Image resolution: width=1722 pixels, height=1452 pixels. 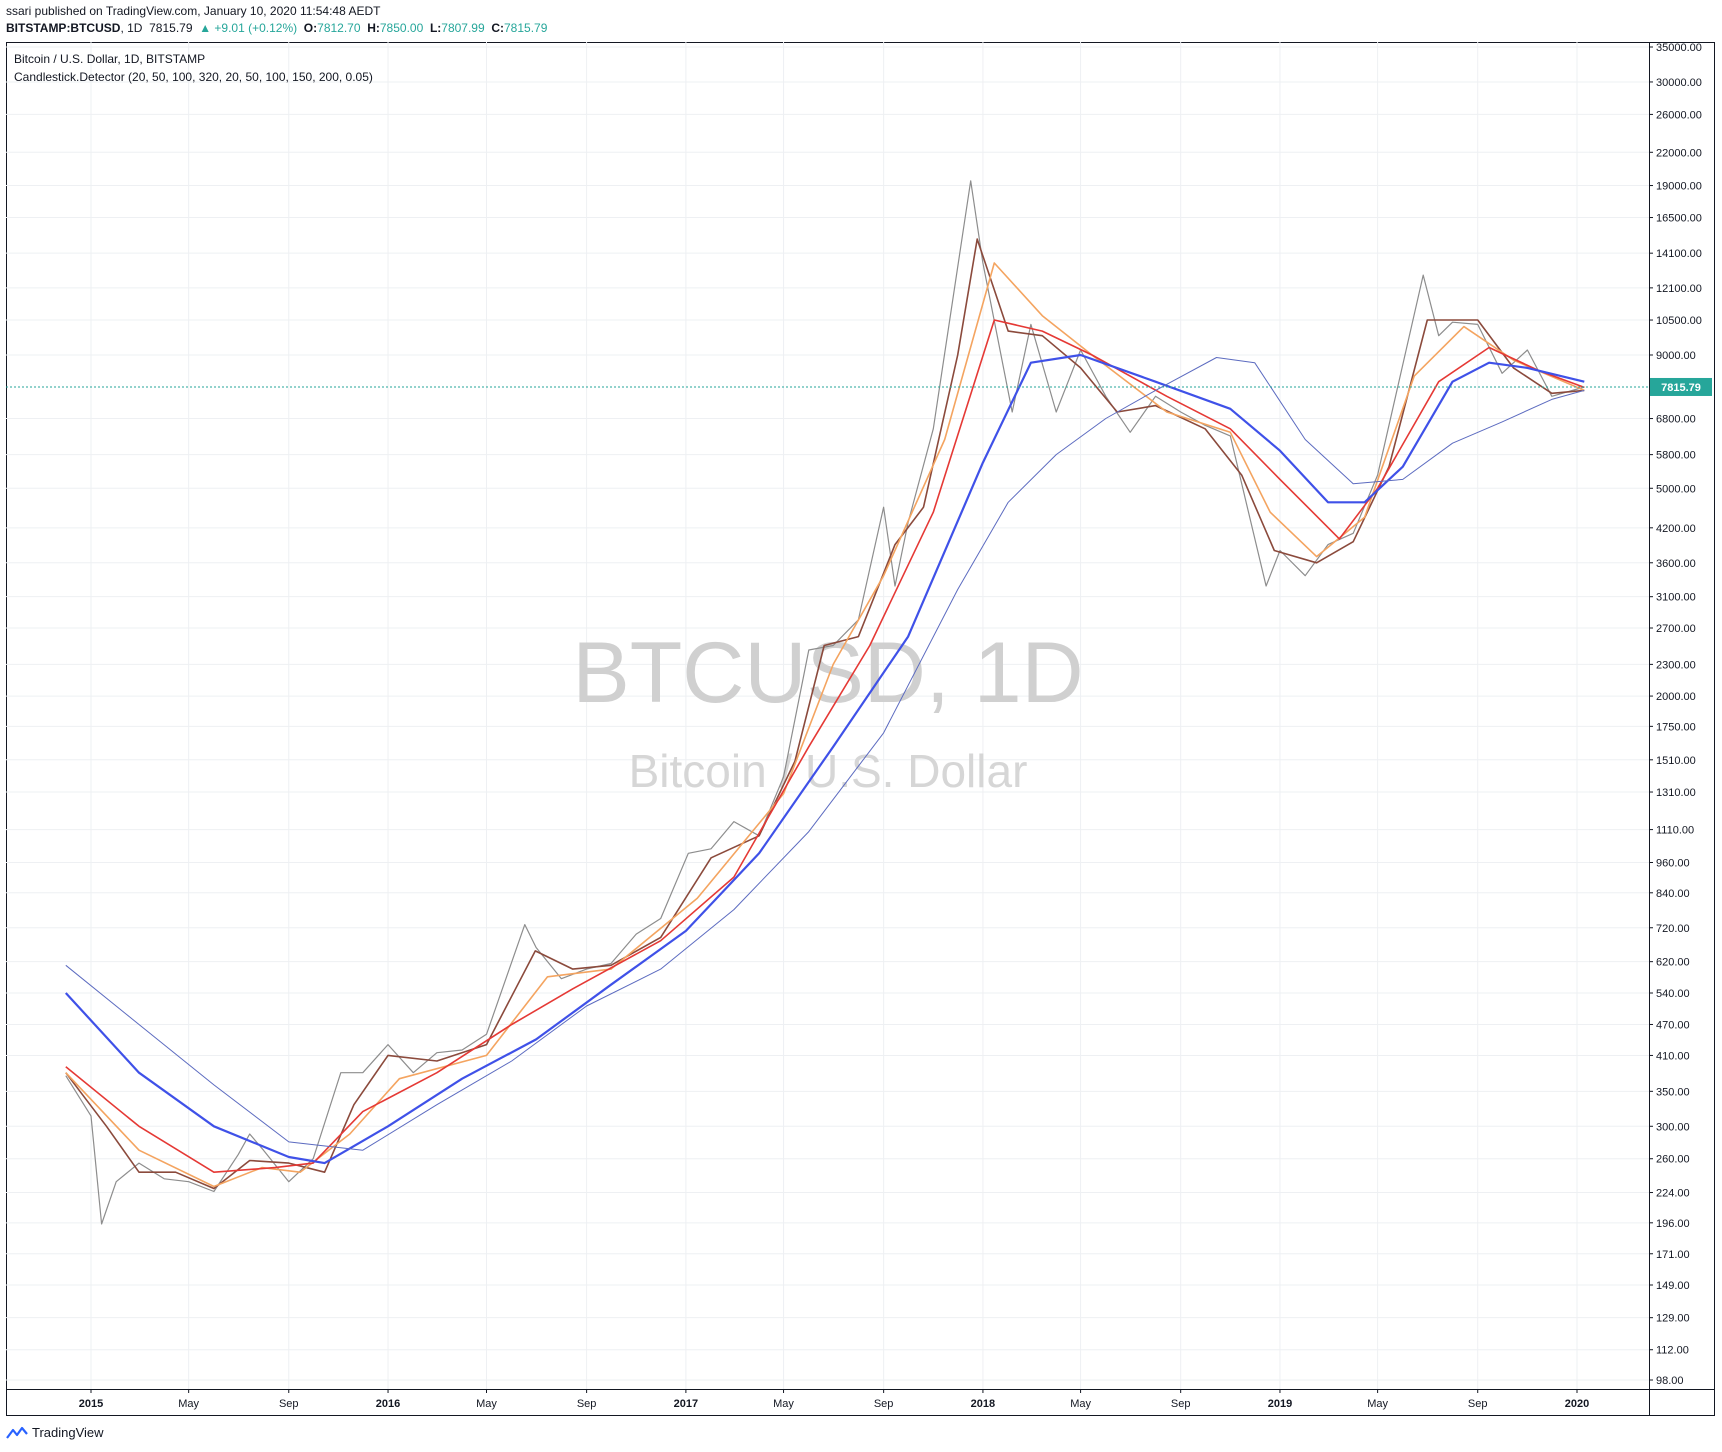 What do you see at coordinates (1675, 831) in the screenshot?
I see `y-tick-label: 1110.00` at bounding box center [1675, 831].